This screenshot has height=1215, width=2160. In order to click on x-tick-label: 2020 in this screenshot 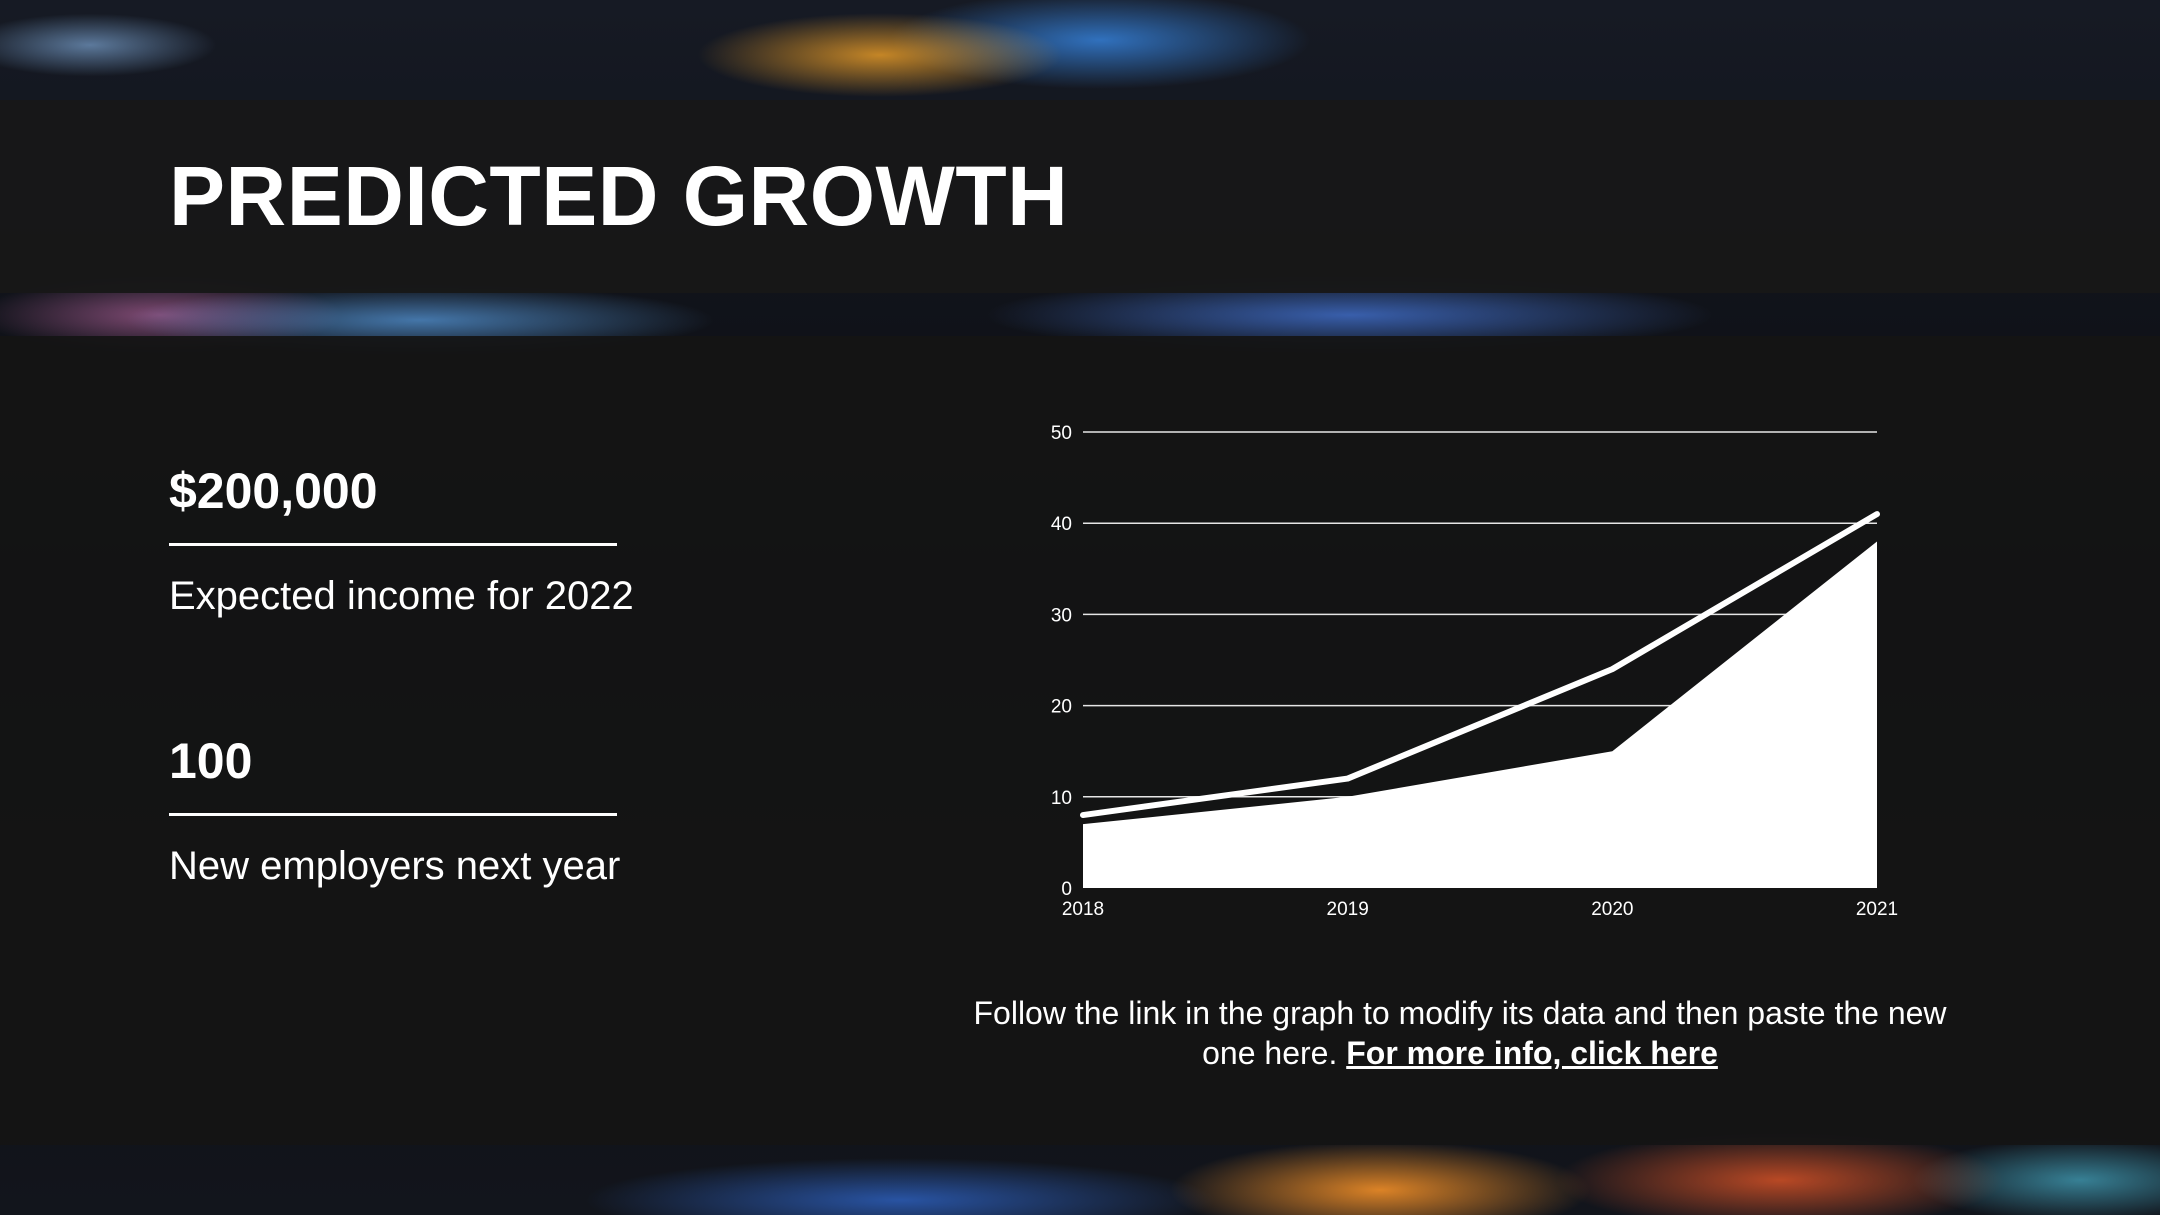, I will do `click(1612, 909)`.